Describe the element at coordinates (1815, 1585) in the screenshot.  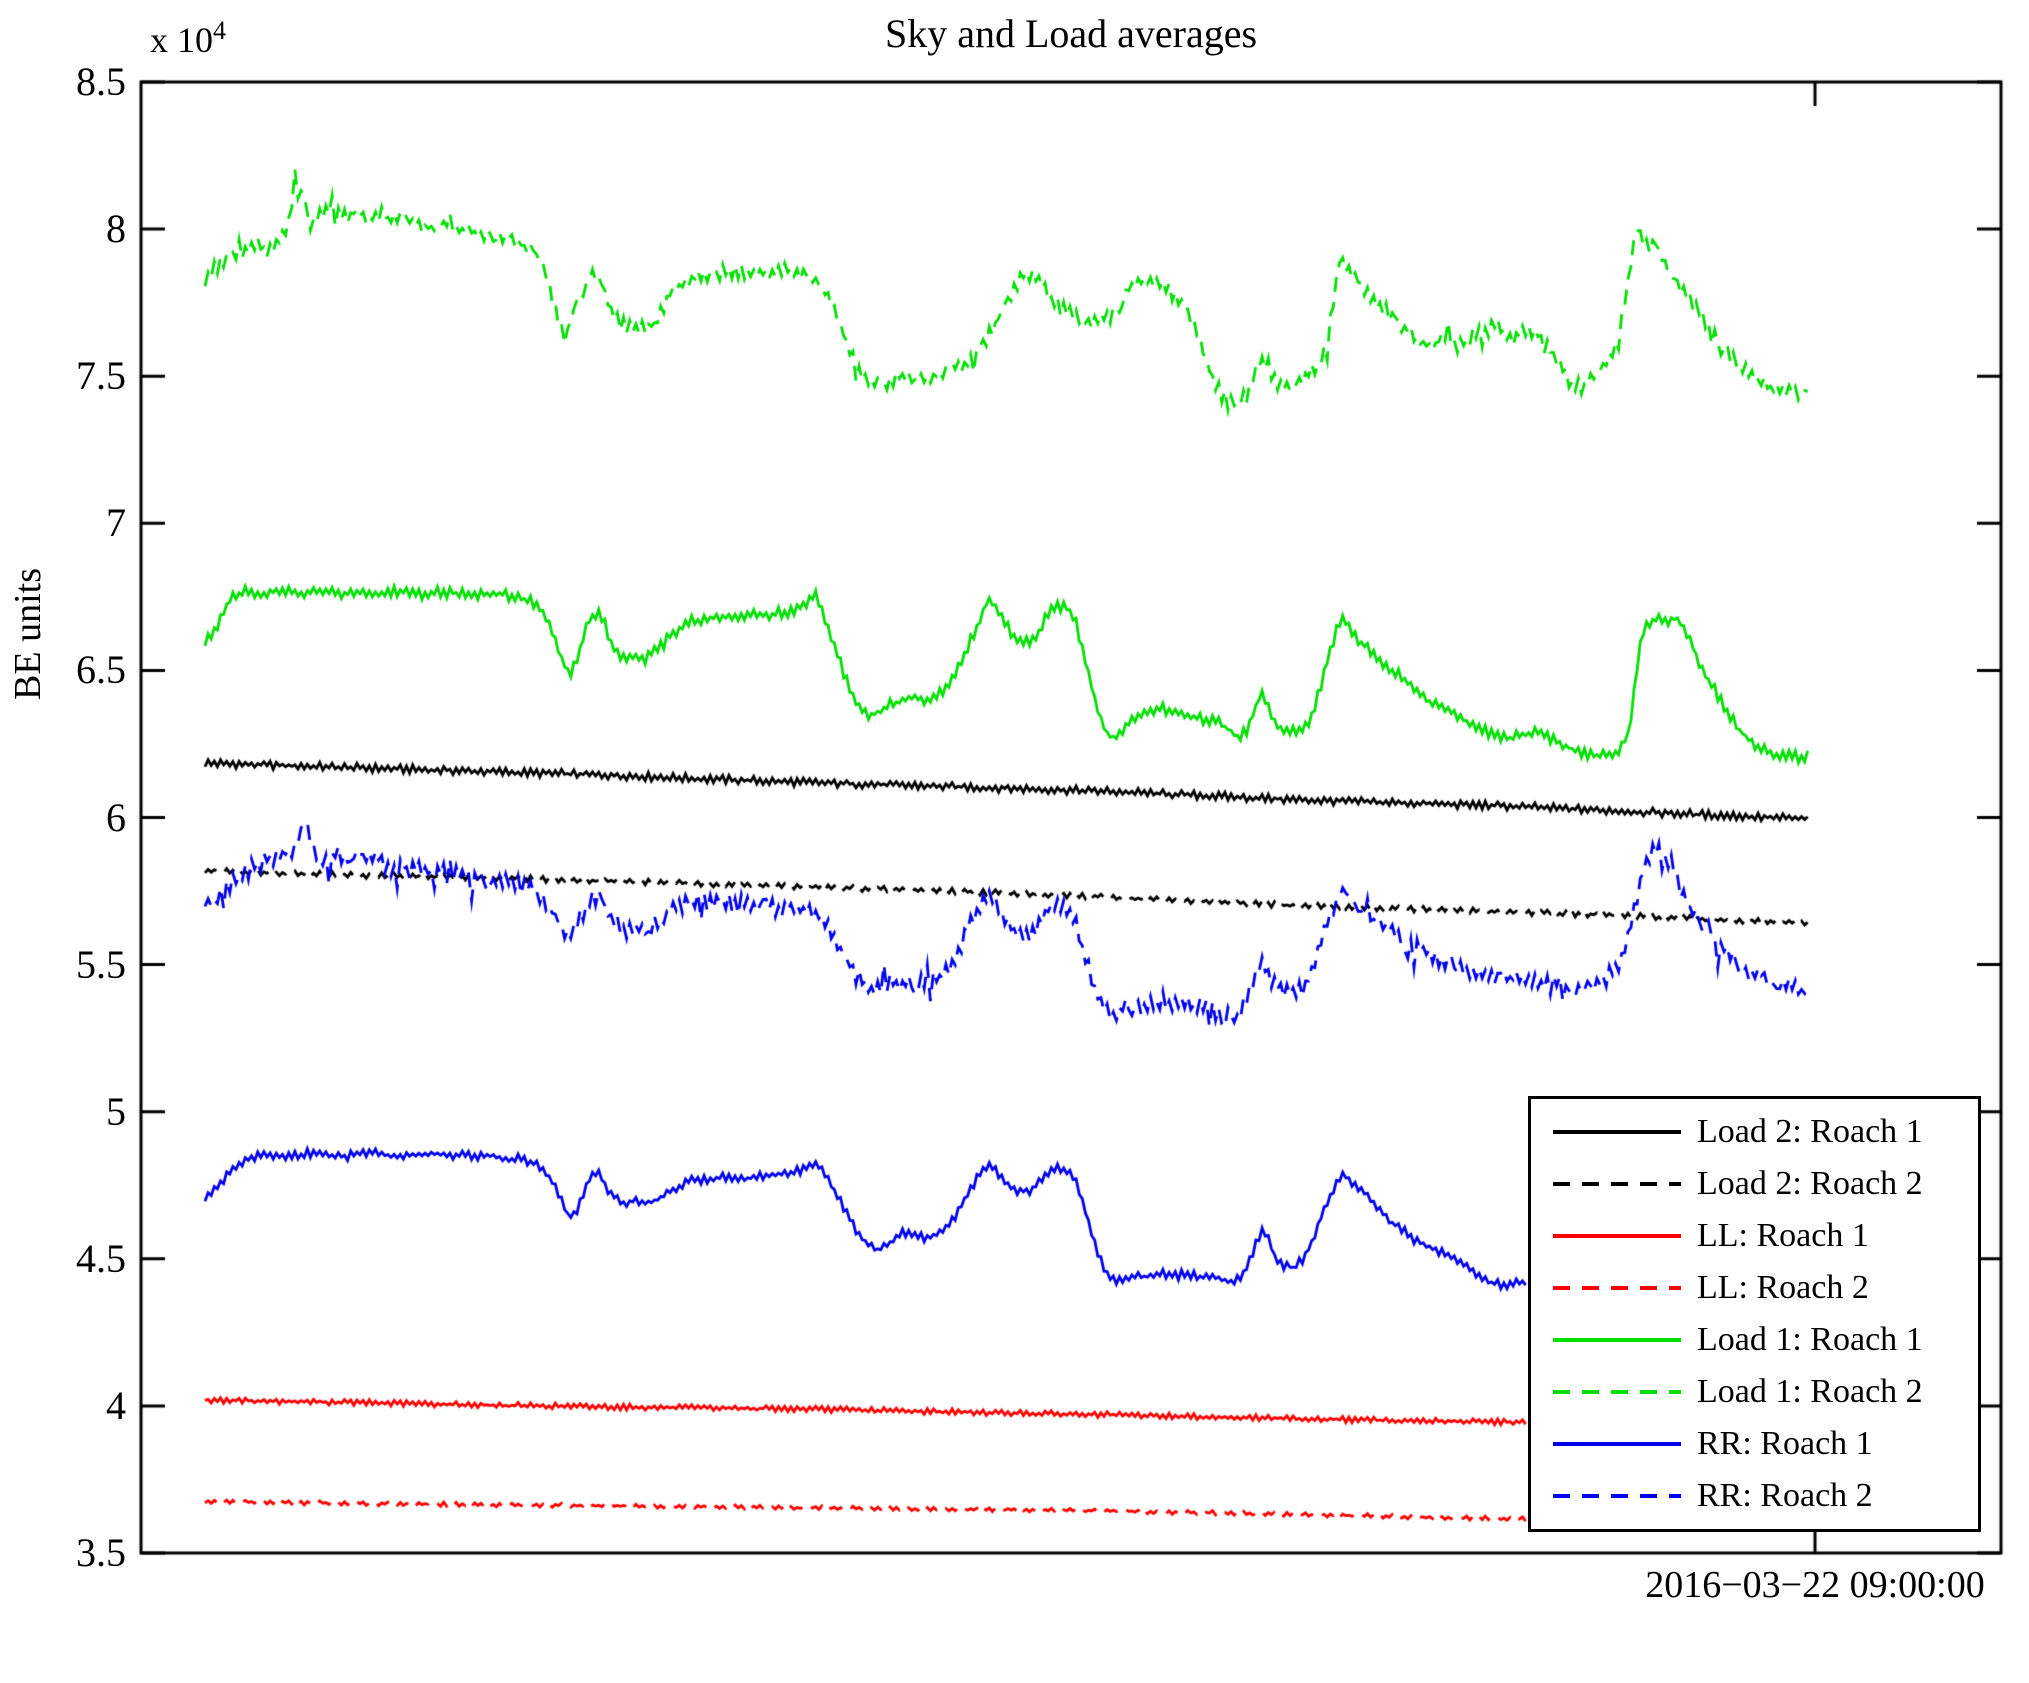
I see `x-tick-label: 2016−03−22 09:00:00` at that location.